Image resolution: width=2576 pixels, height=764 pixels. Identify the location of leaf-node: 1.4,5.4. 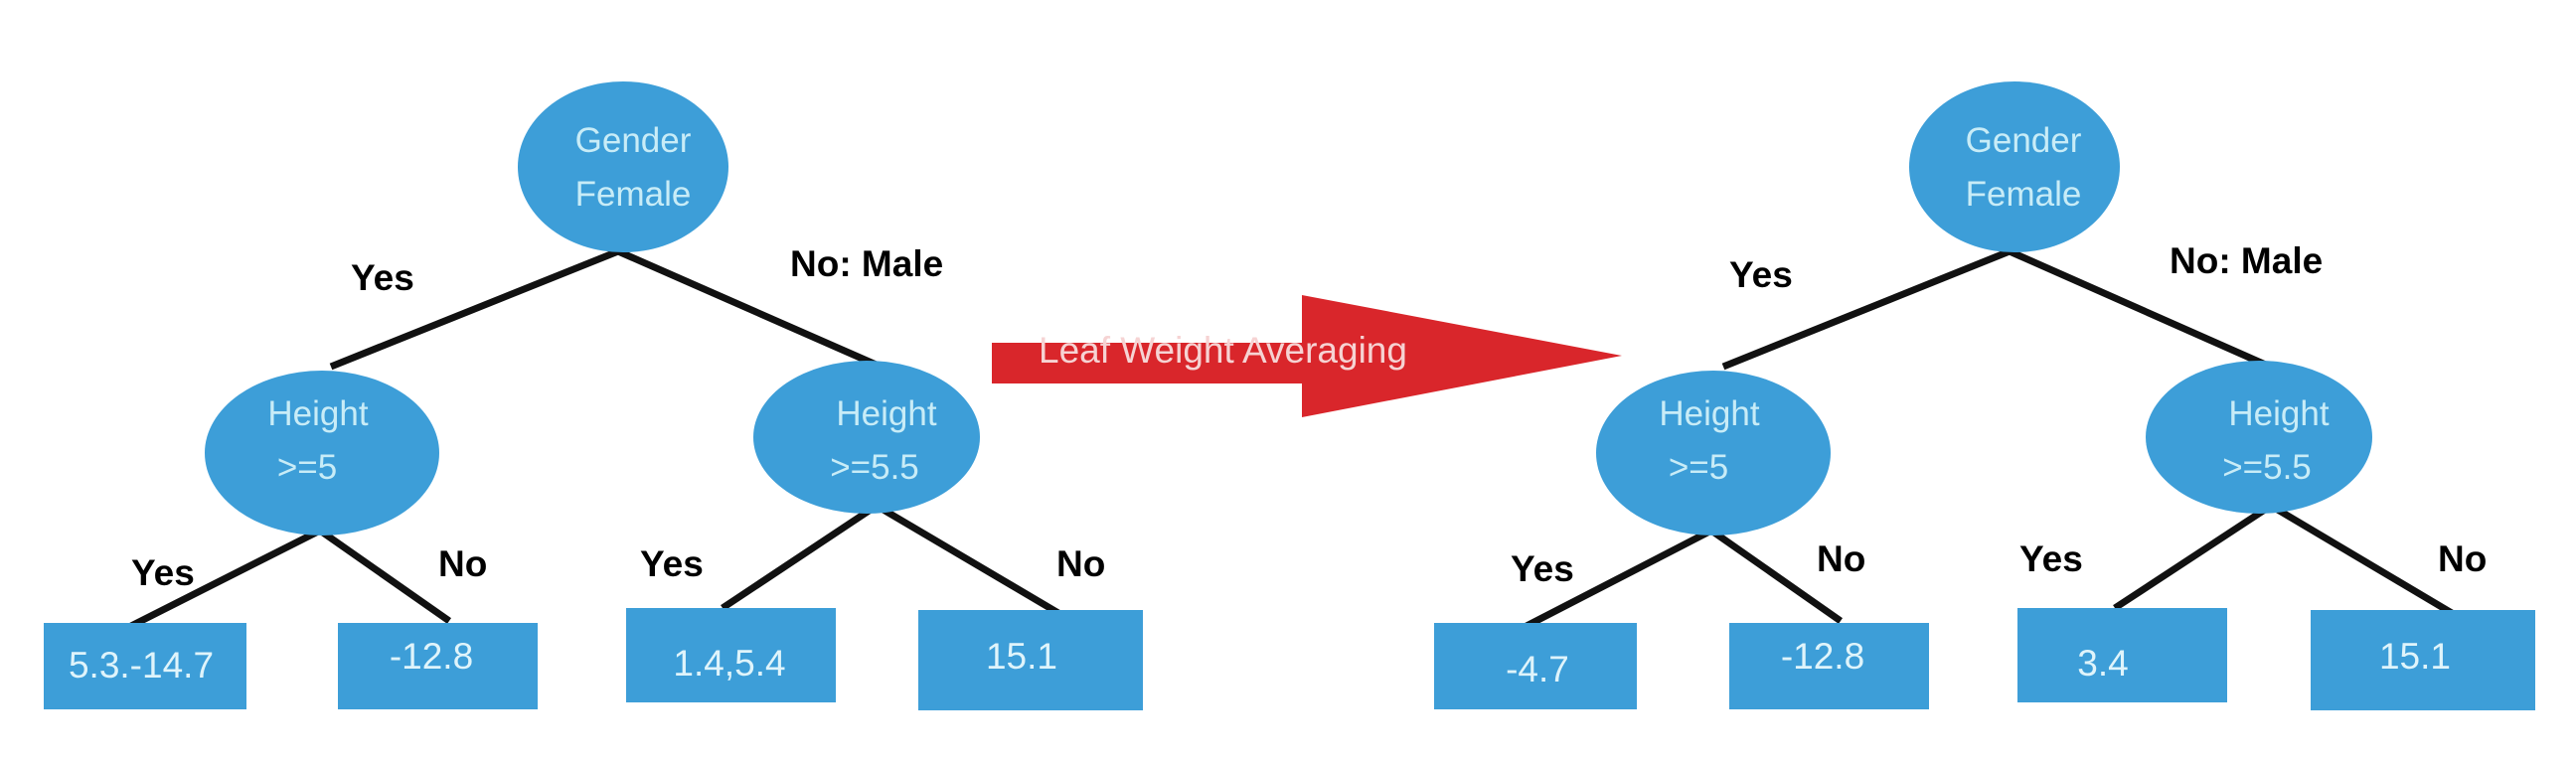
(731, 655).